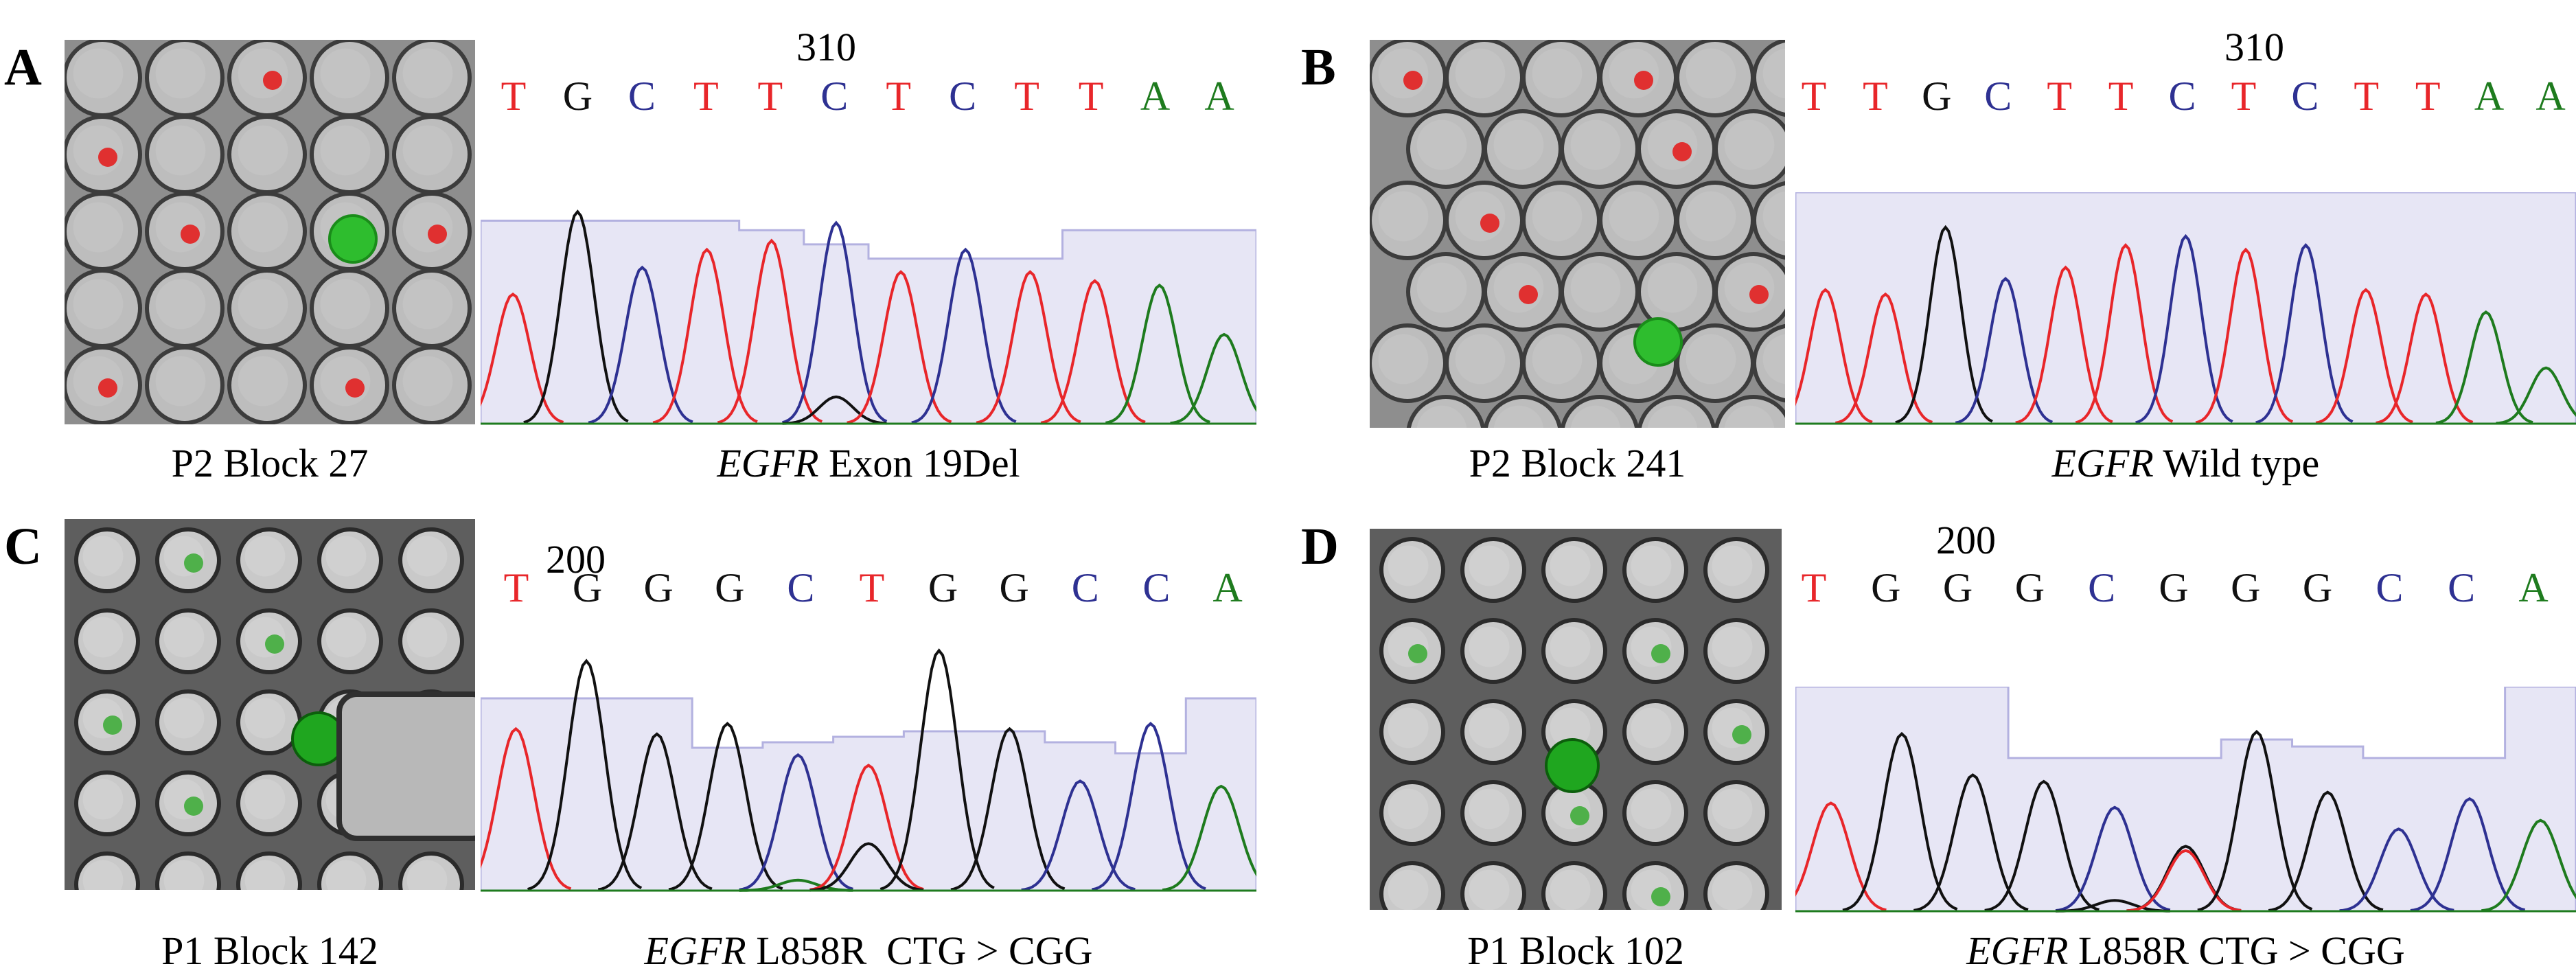 This screenshot has height=973, width=2576. Describe the element at coordinates (1320, 546) in the screenshot. I see `panel-letter: D` at that location.